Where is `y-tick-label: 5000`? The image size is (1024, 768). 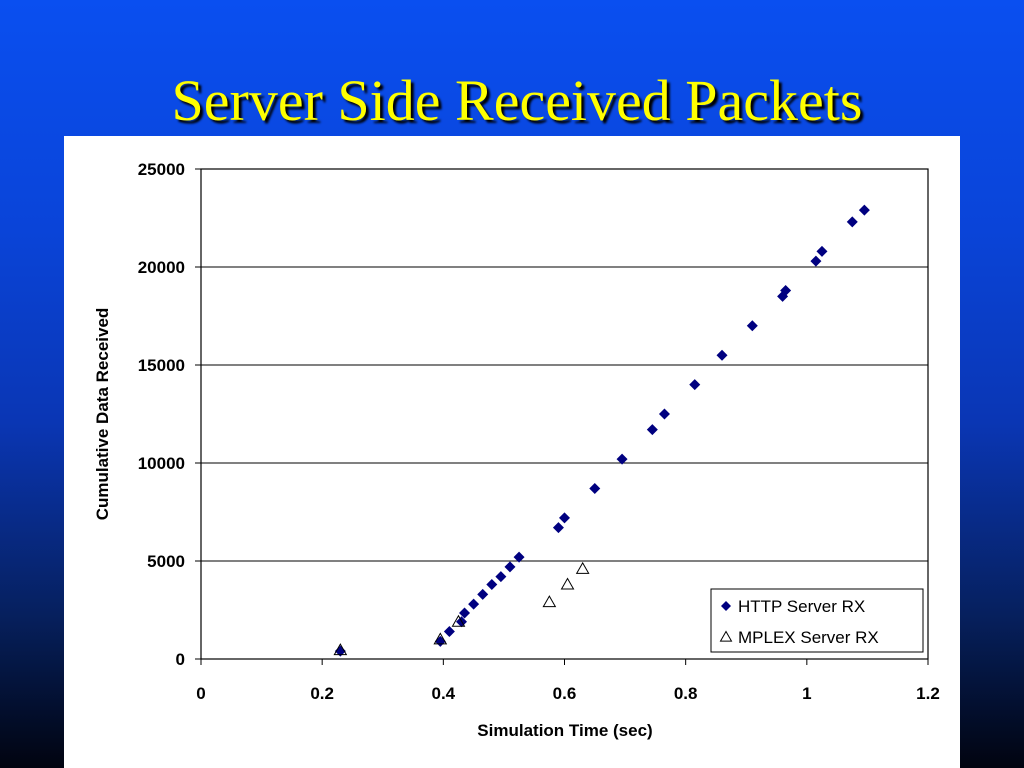 y-tick-label: 5000 is located at coordinates (166, 561).